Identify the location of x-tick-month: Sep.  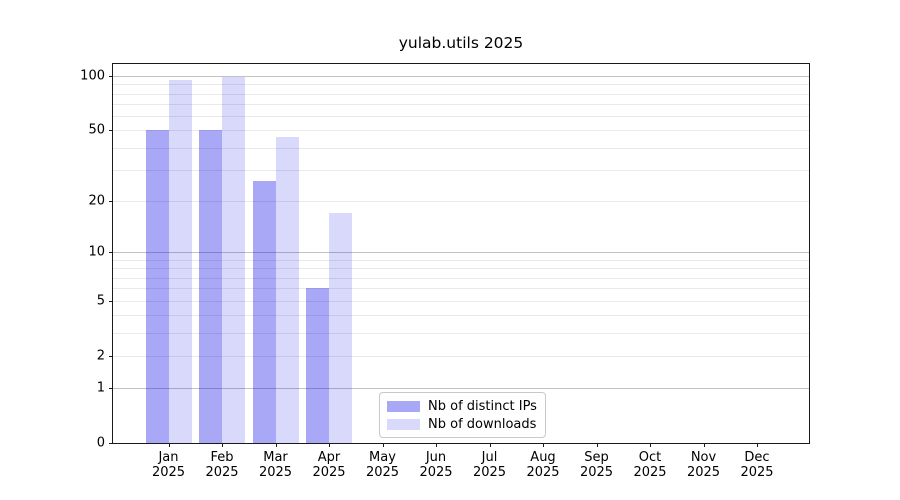
(596, 457).